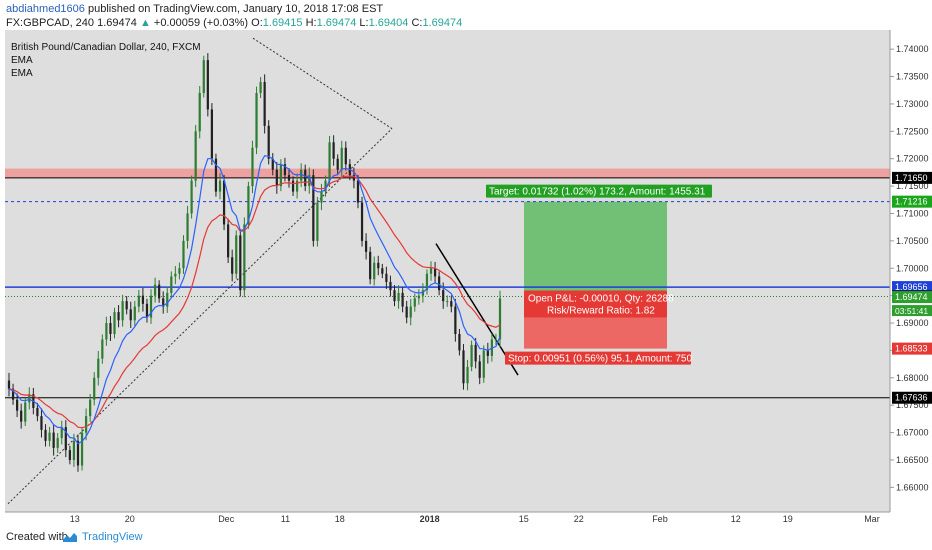 This screenshot has height=550, width=932. What do you see at coordinates (595, 249) in the screenshot?
I see `target-zone` at bounding box center [595, 249].